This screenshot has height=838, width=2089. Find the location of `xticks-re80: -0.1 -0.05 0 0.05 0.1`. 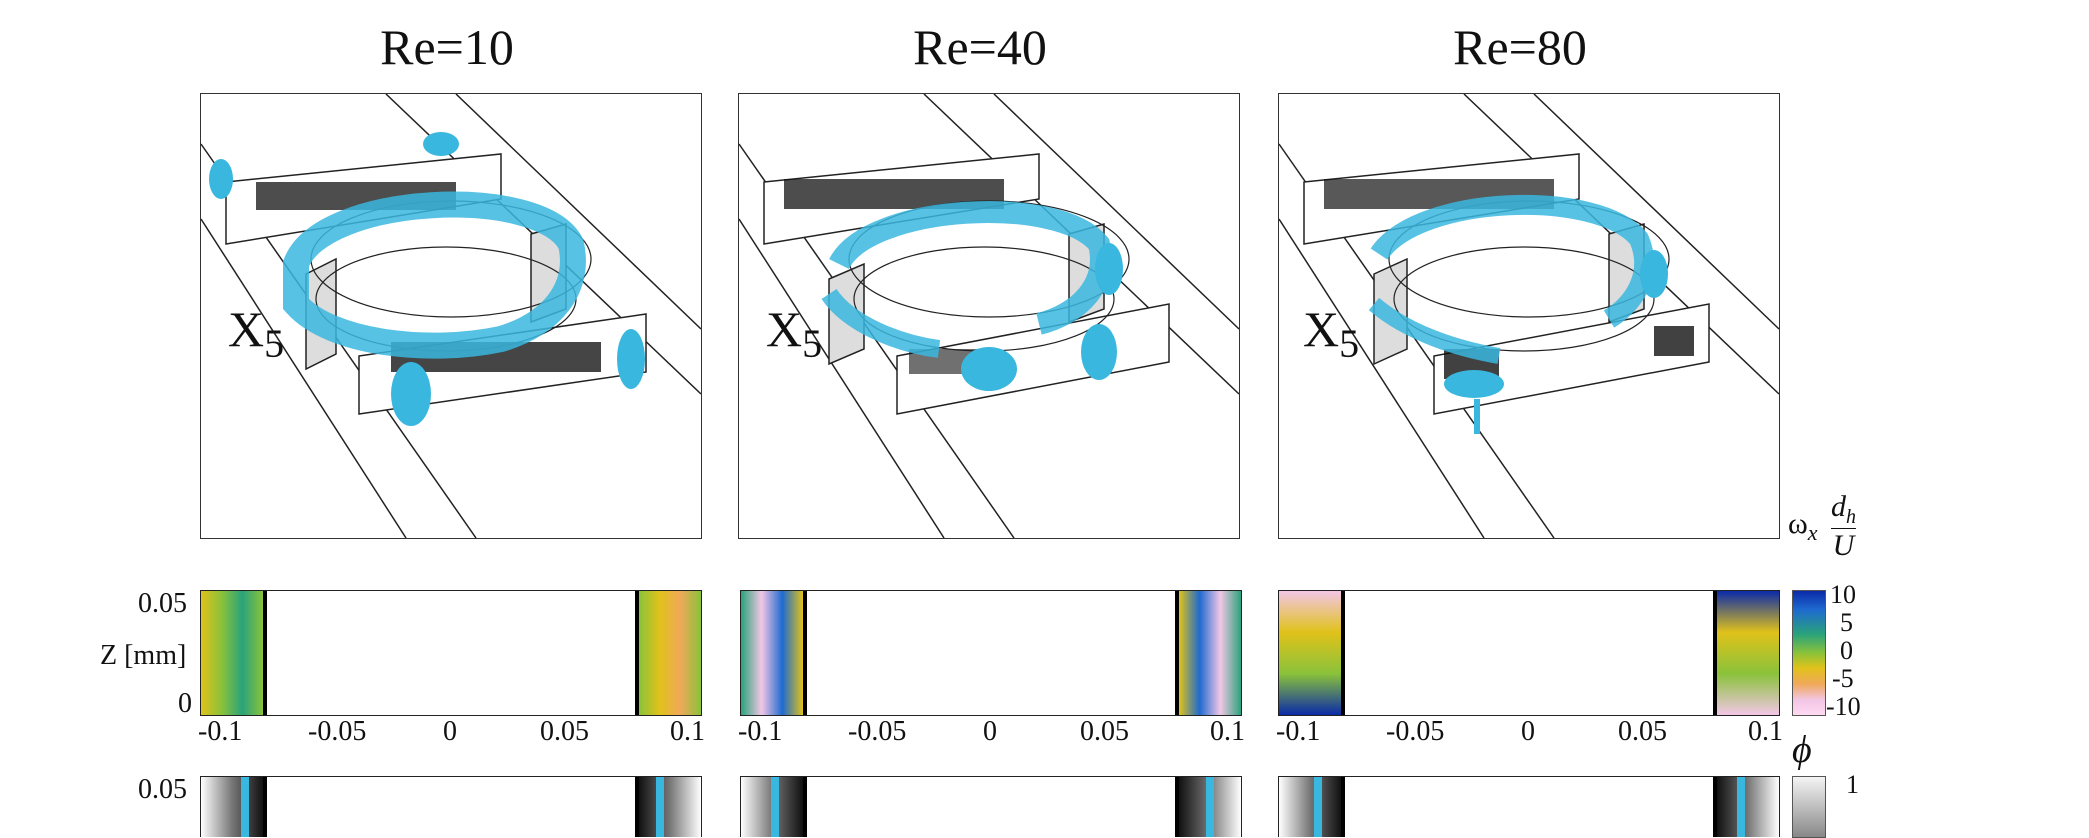

xticks-re80: -0.1 -0.05 0 0.05 0.1 is located at coordinates (1529, 734).